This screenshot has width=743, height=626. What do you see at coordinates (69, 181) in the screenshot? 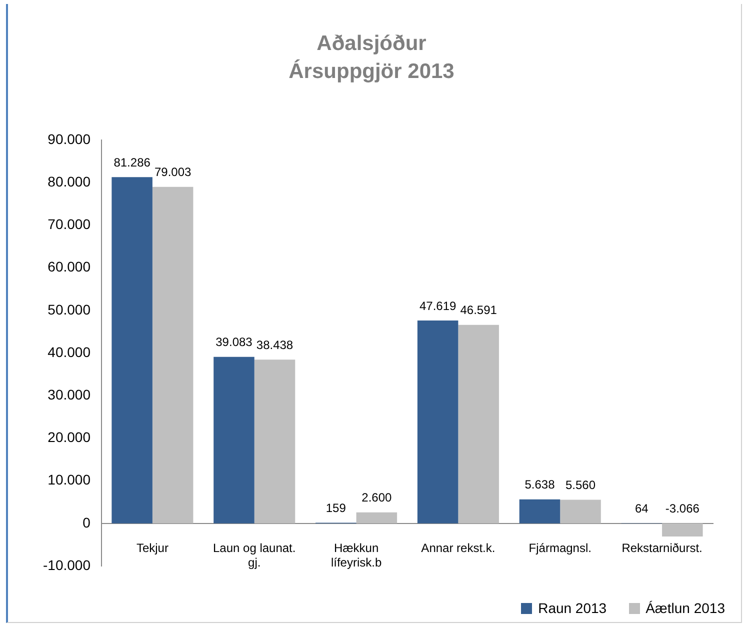
I see `y-tick-label: 80.000` at bounding box center [69, 181].